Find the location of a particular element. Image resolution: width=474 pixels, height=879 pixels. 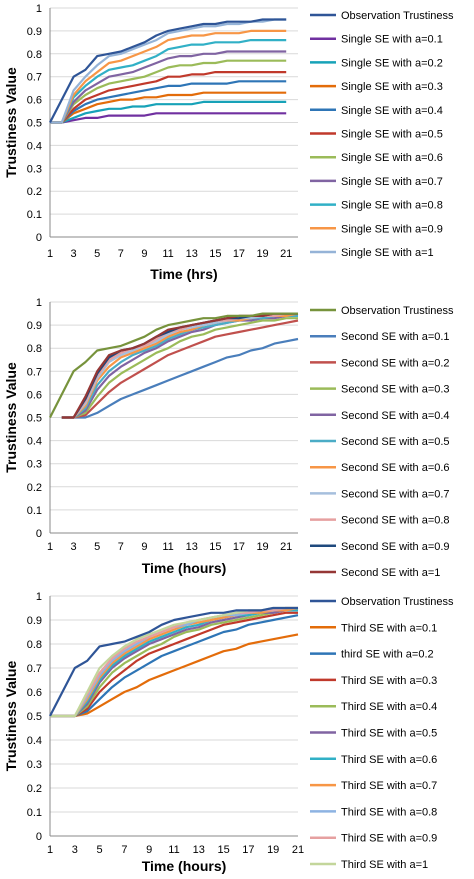

legend-label: Third SE with a=0.6 is located at coordinates (389, 760).